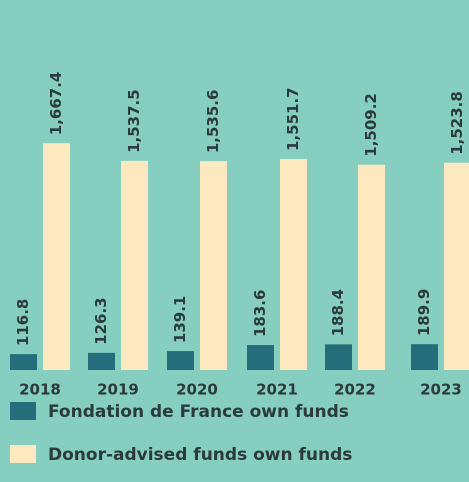 This screenshot has height=482, width=469. I want to click on x-tick-label: 2018, so click(40, 390).